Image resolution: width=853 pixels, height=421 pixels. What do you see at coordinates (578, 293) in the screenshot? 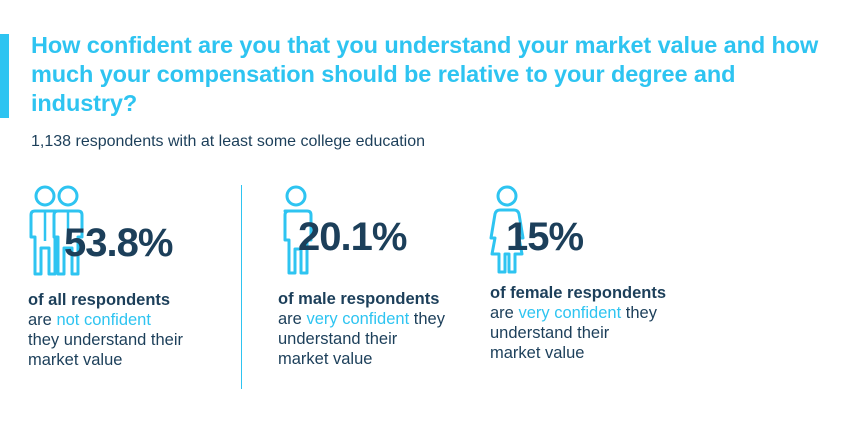
I see `stat-group: of female respondents` at bounding box center [578, 293].